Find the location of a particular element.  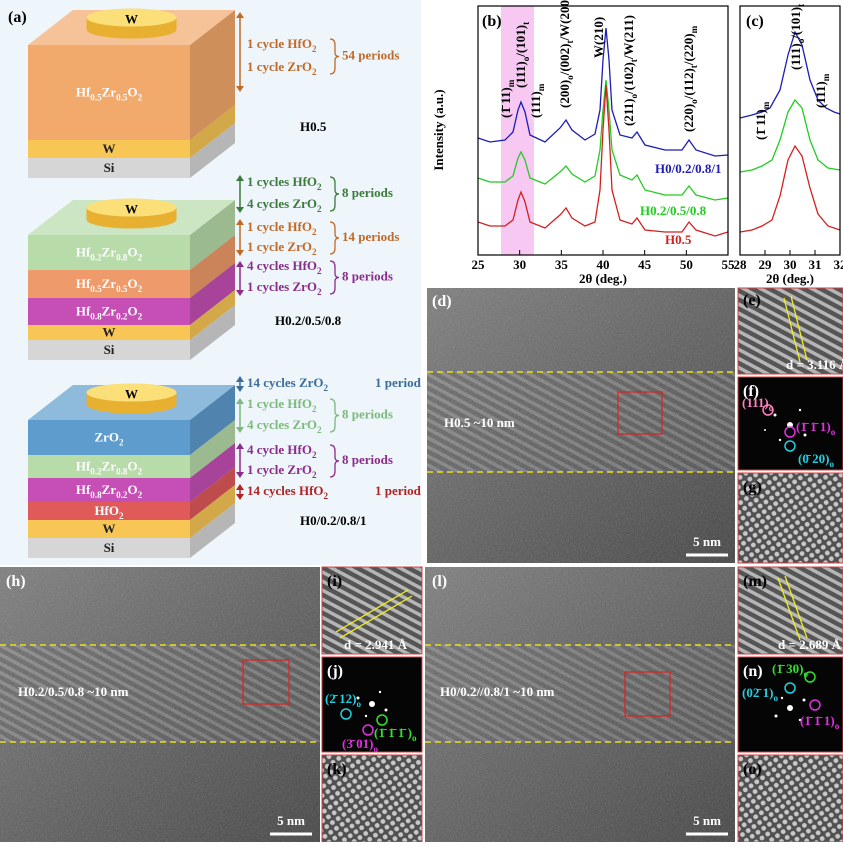

d-spacing: d = 3.116 Å is located at coordinates (814, 364).